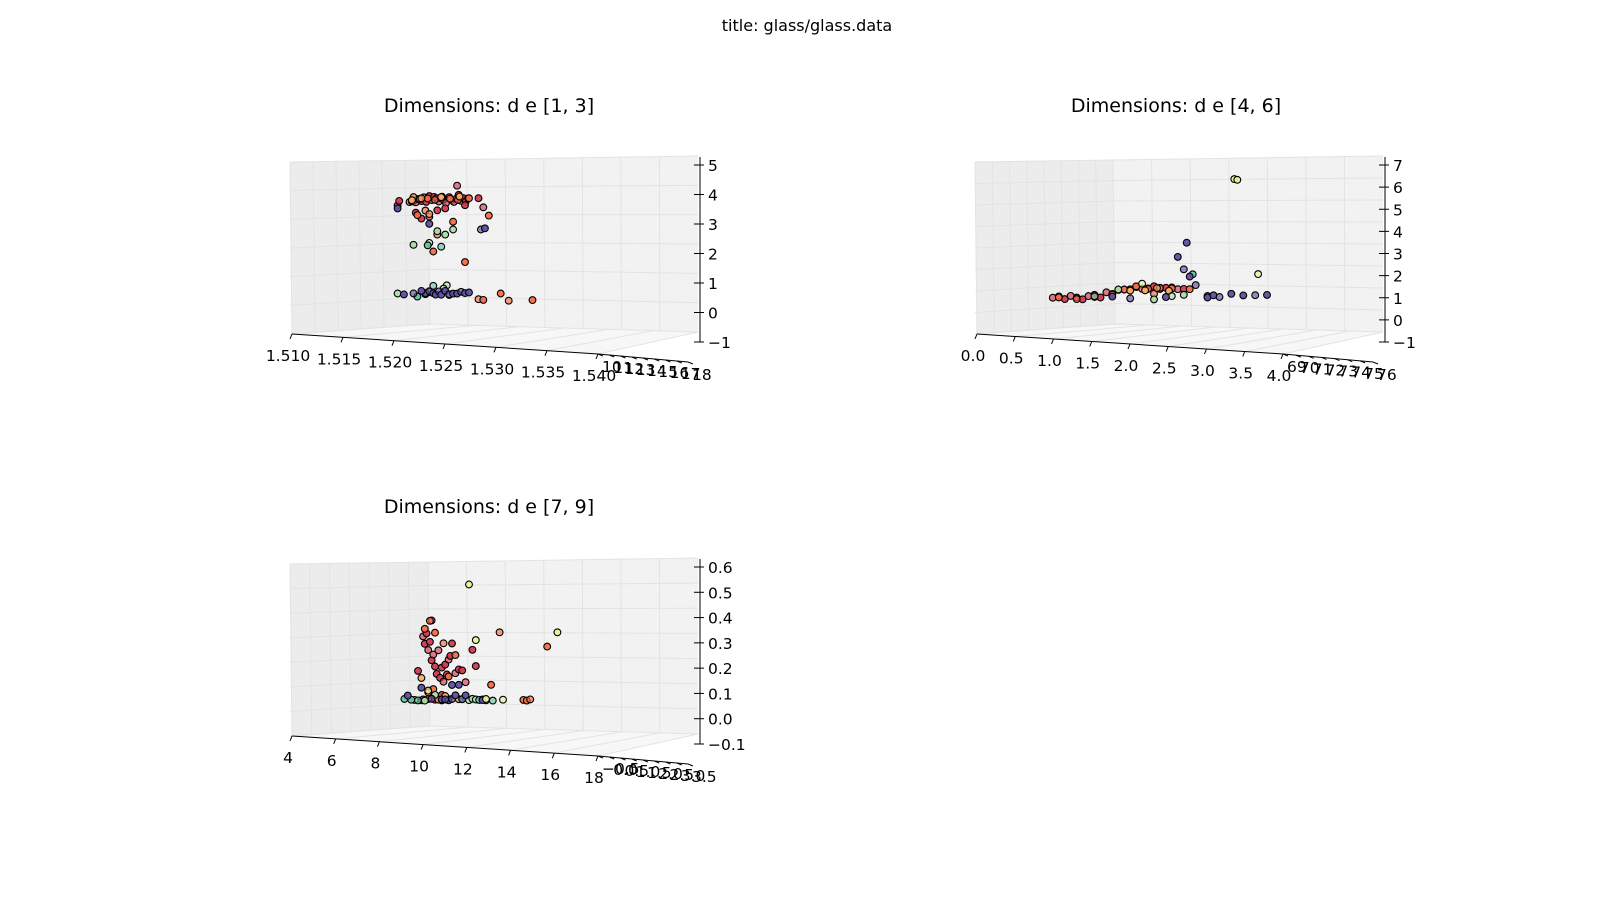 This screenshot has height=915, width=1614. I want to click on subplot-2-x-tick-label: 1.0, so click(1049, 361).